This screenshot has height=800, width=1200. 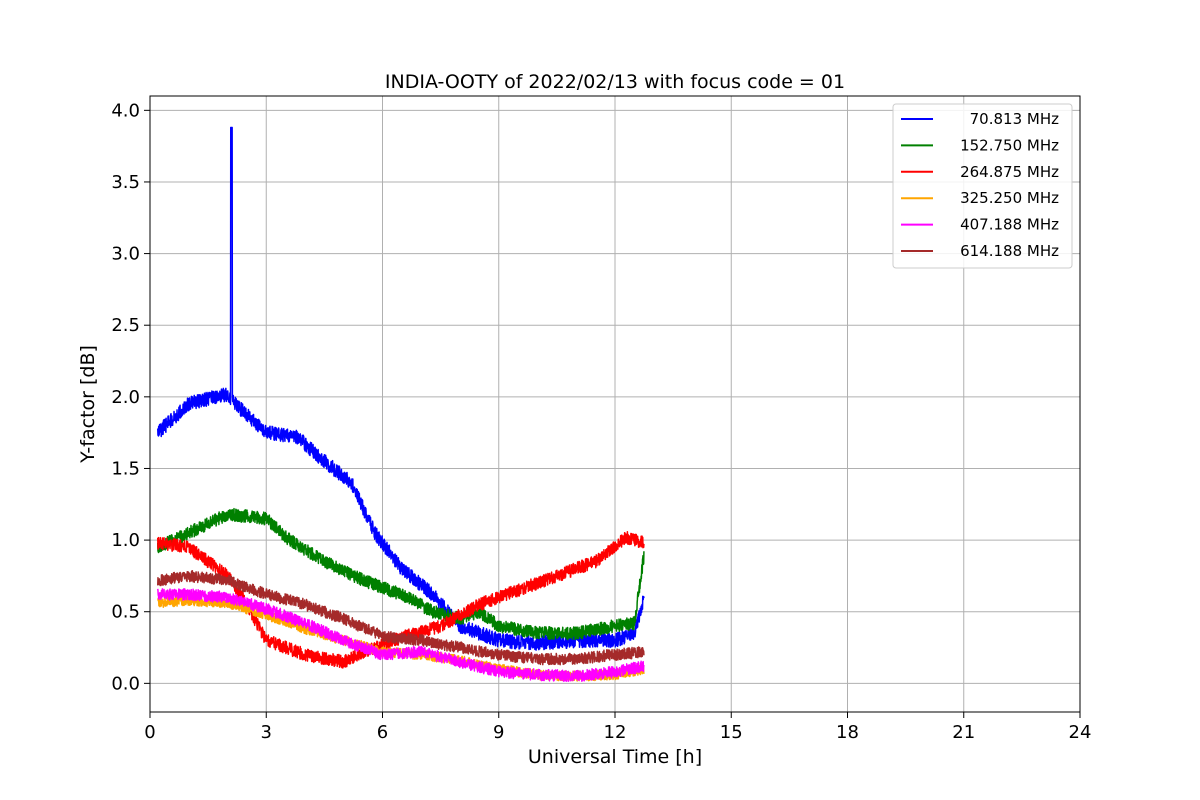 What do you see at coordinates (1014, 119) in the screenshot?
I see `legend-entry-label: 70.813 MHz` at bounding box center [1014, 119].